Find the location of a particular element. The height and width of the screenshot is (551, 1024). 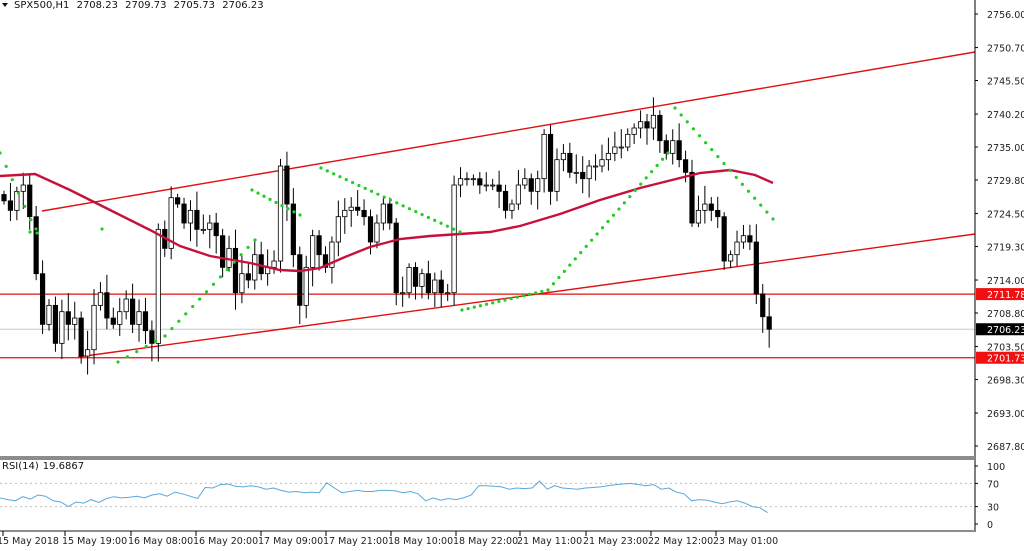

dropdown-triangle-icon is located at coordinates (5, 5).